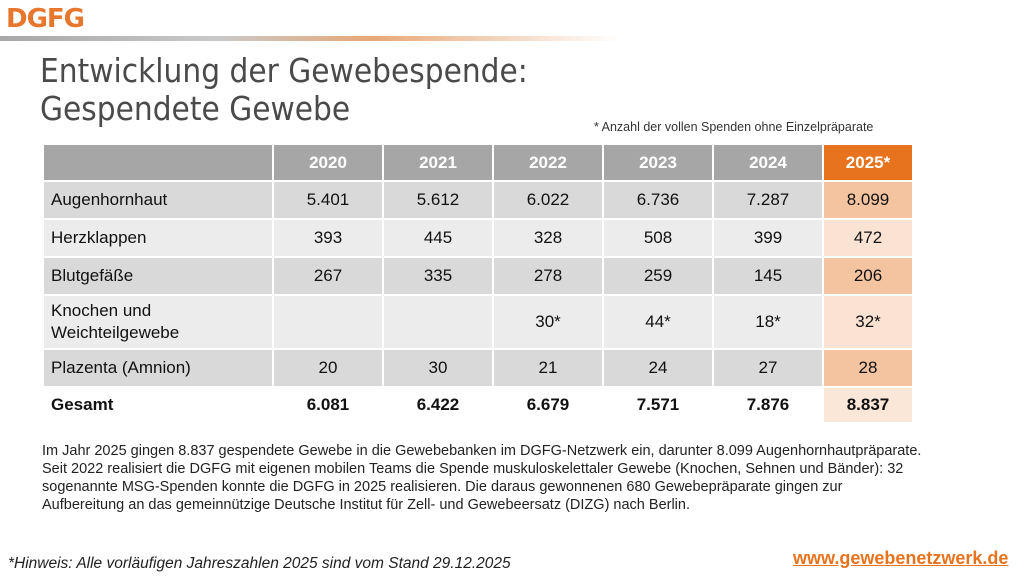  Describe the element at coordinates (438, 238) in the screenshot. I see `table-cell: 445` at that location.